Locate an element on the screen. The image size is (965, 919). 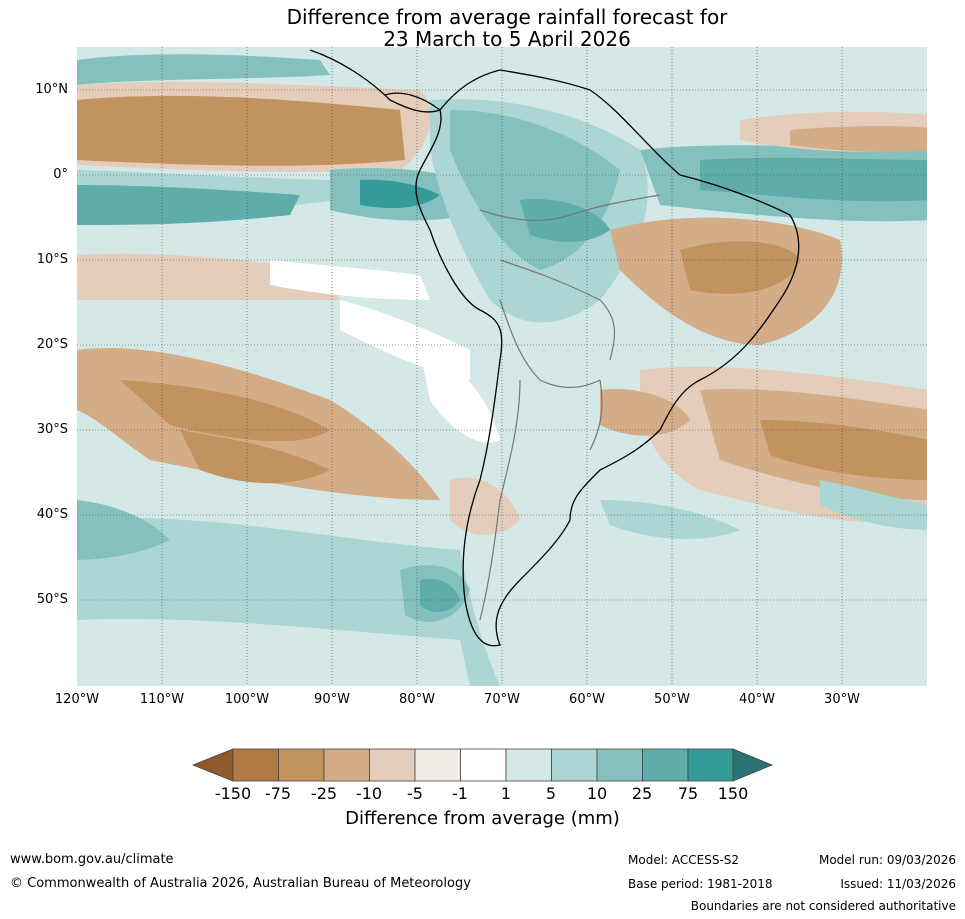
colorbar-tick-label: 25 is located at coordinates (642, 793).